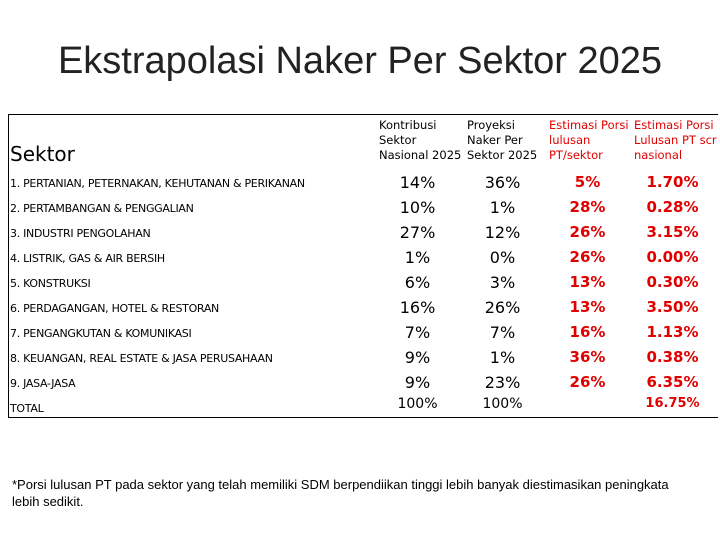 The image size is (720, 540). Describe the element at coordinates (27, 408) in the screenshot. I see `row-label: TOTAL` at that location.